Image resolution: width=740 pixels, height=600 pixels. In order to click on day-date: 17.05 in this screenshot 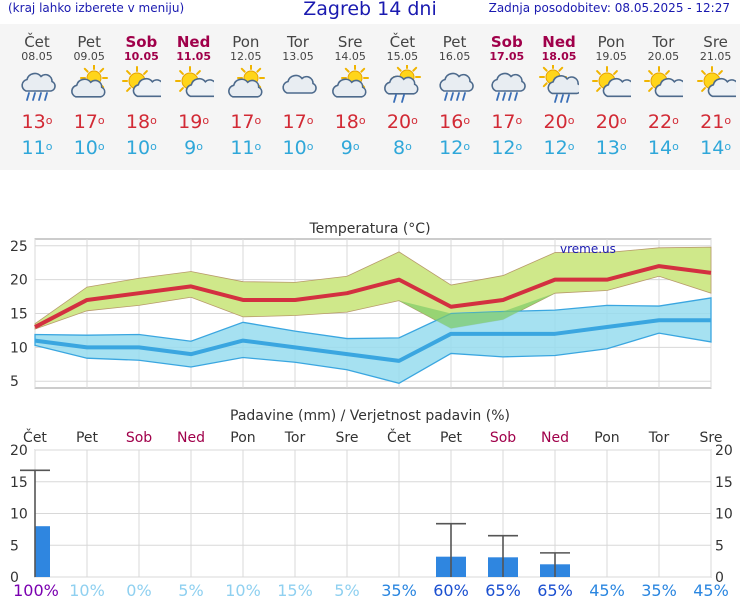, I will do `click(507, 56)`.